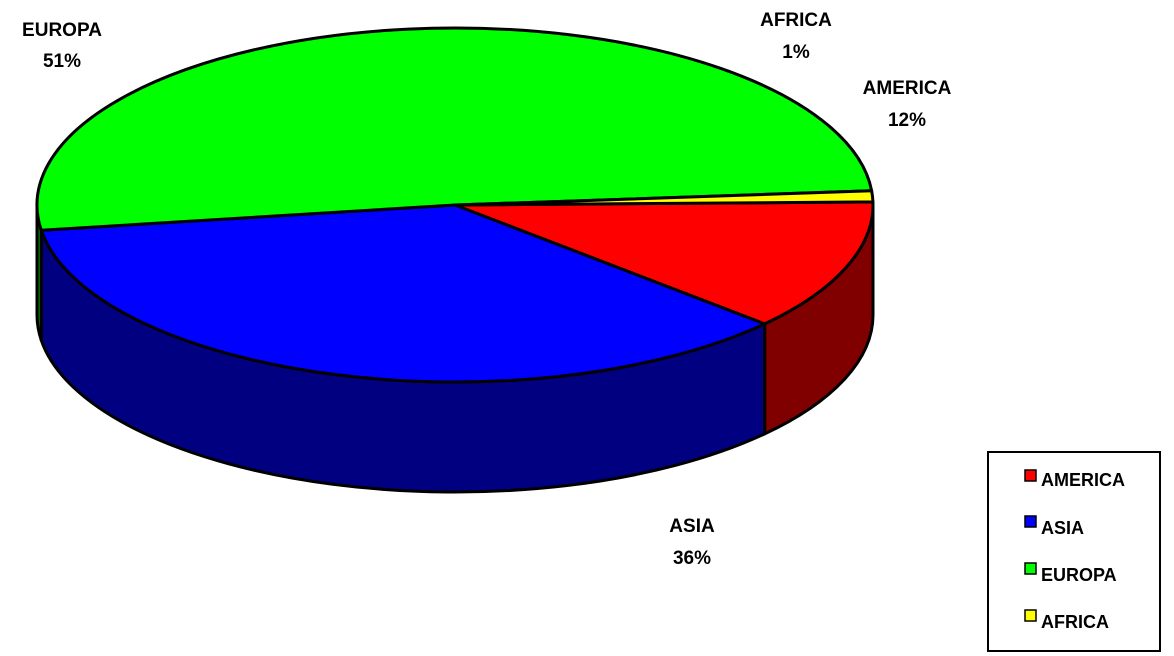 The height and width of the screenshot is (656, 1174). What do you see at coordinates (796, 52) in the screenshot?
I see `label-africa-percent: 1%` at bounding box center [796, 52].